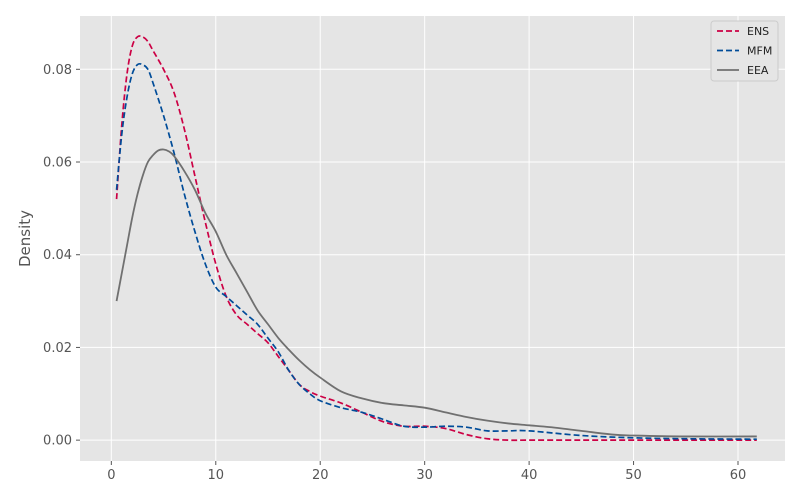  Describe the element at coordinates (738, 475) in the screenshot. I see `x-tick-label: 60` at that location.